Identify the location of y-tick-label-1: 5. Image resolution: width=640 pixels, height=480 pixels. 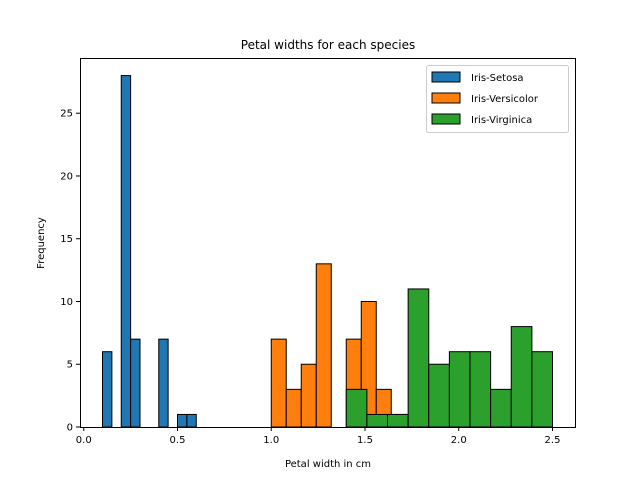
(70, 365).